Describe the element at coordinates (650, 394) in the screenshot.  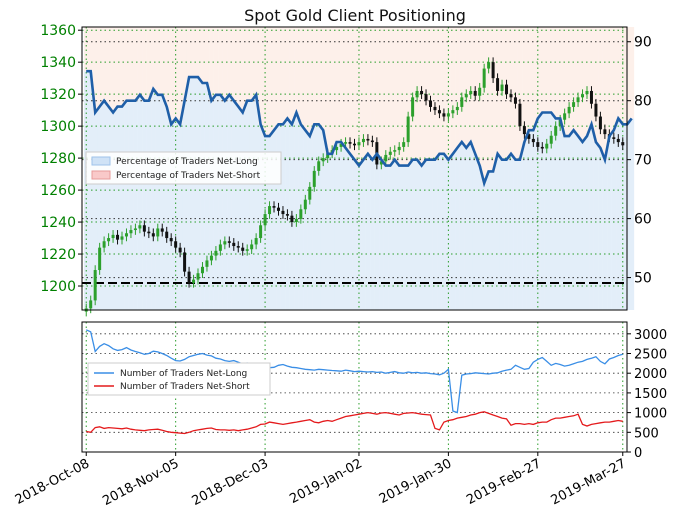
I see `count-tick-label: 1500` at that location.